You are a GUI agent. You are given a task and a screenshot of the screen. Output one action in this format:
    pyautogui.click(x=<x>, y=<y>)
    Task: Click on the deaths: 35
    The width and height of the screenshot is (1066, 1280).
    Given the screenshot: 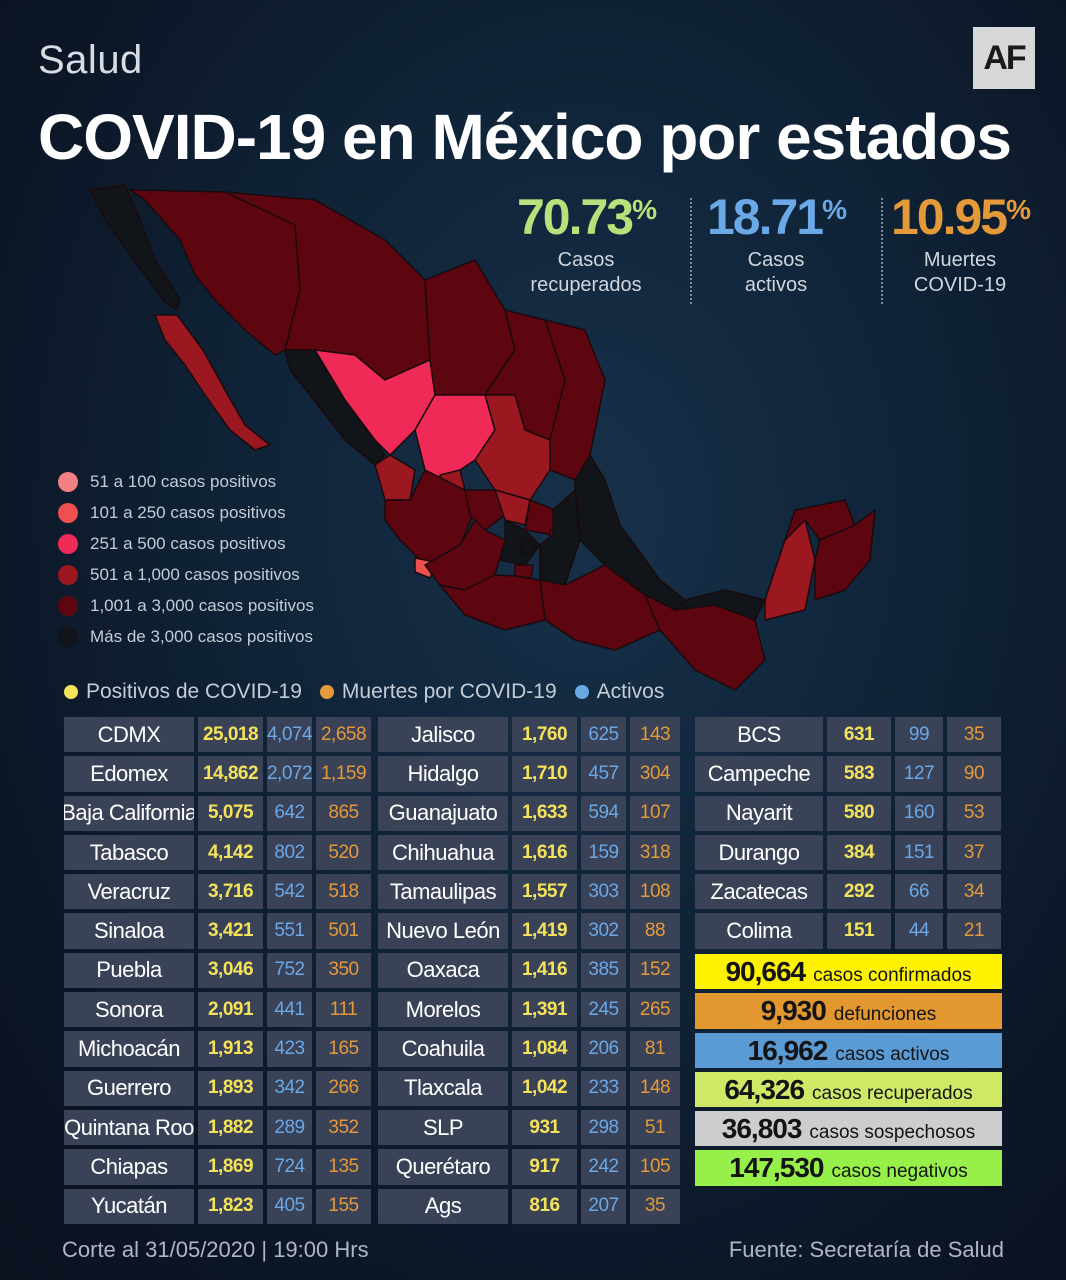 What is the action you would take?
    pyautogui.click(x=655, y=1206)
    